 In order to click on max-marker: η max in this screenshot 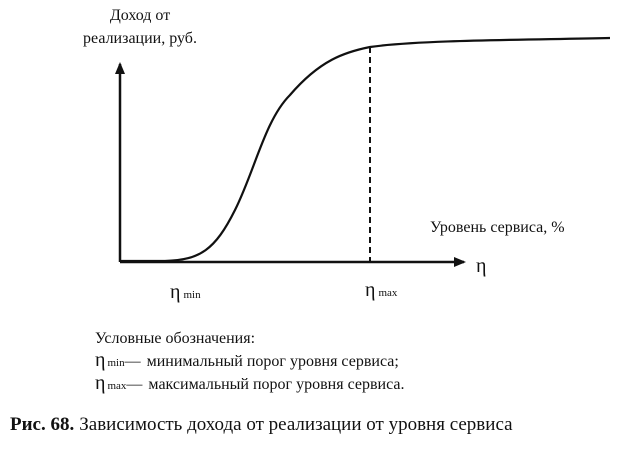, I will do `click(381, 290)`.